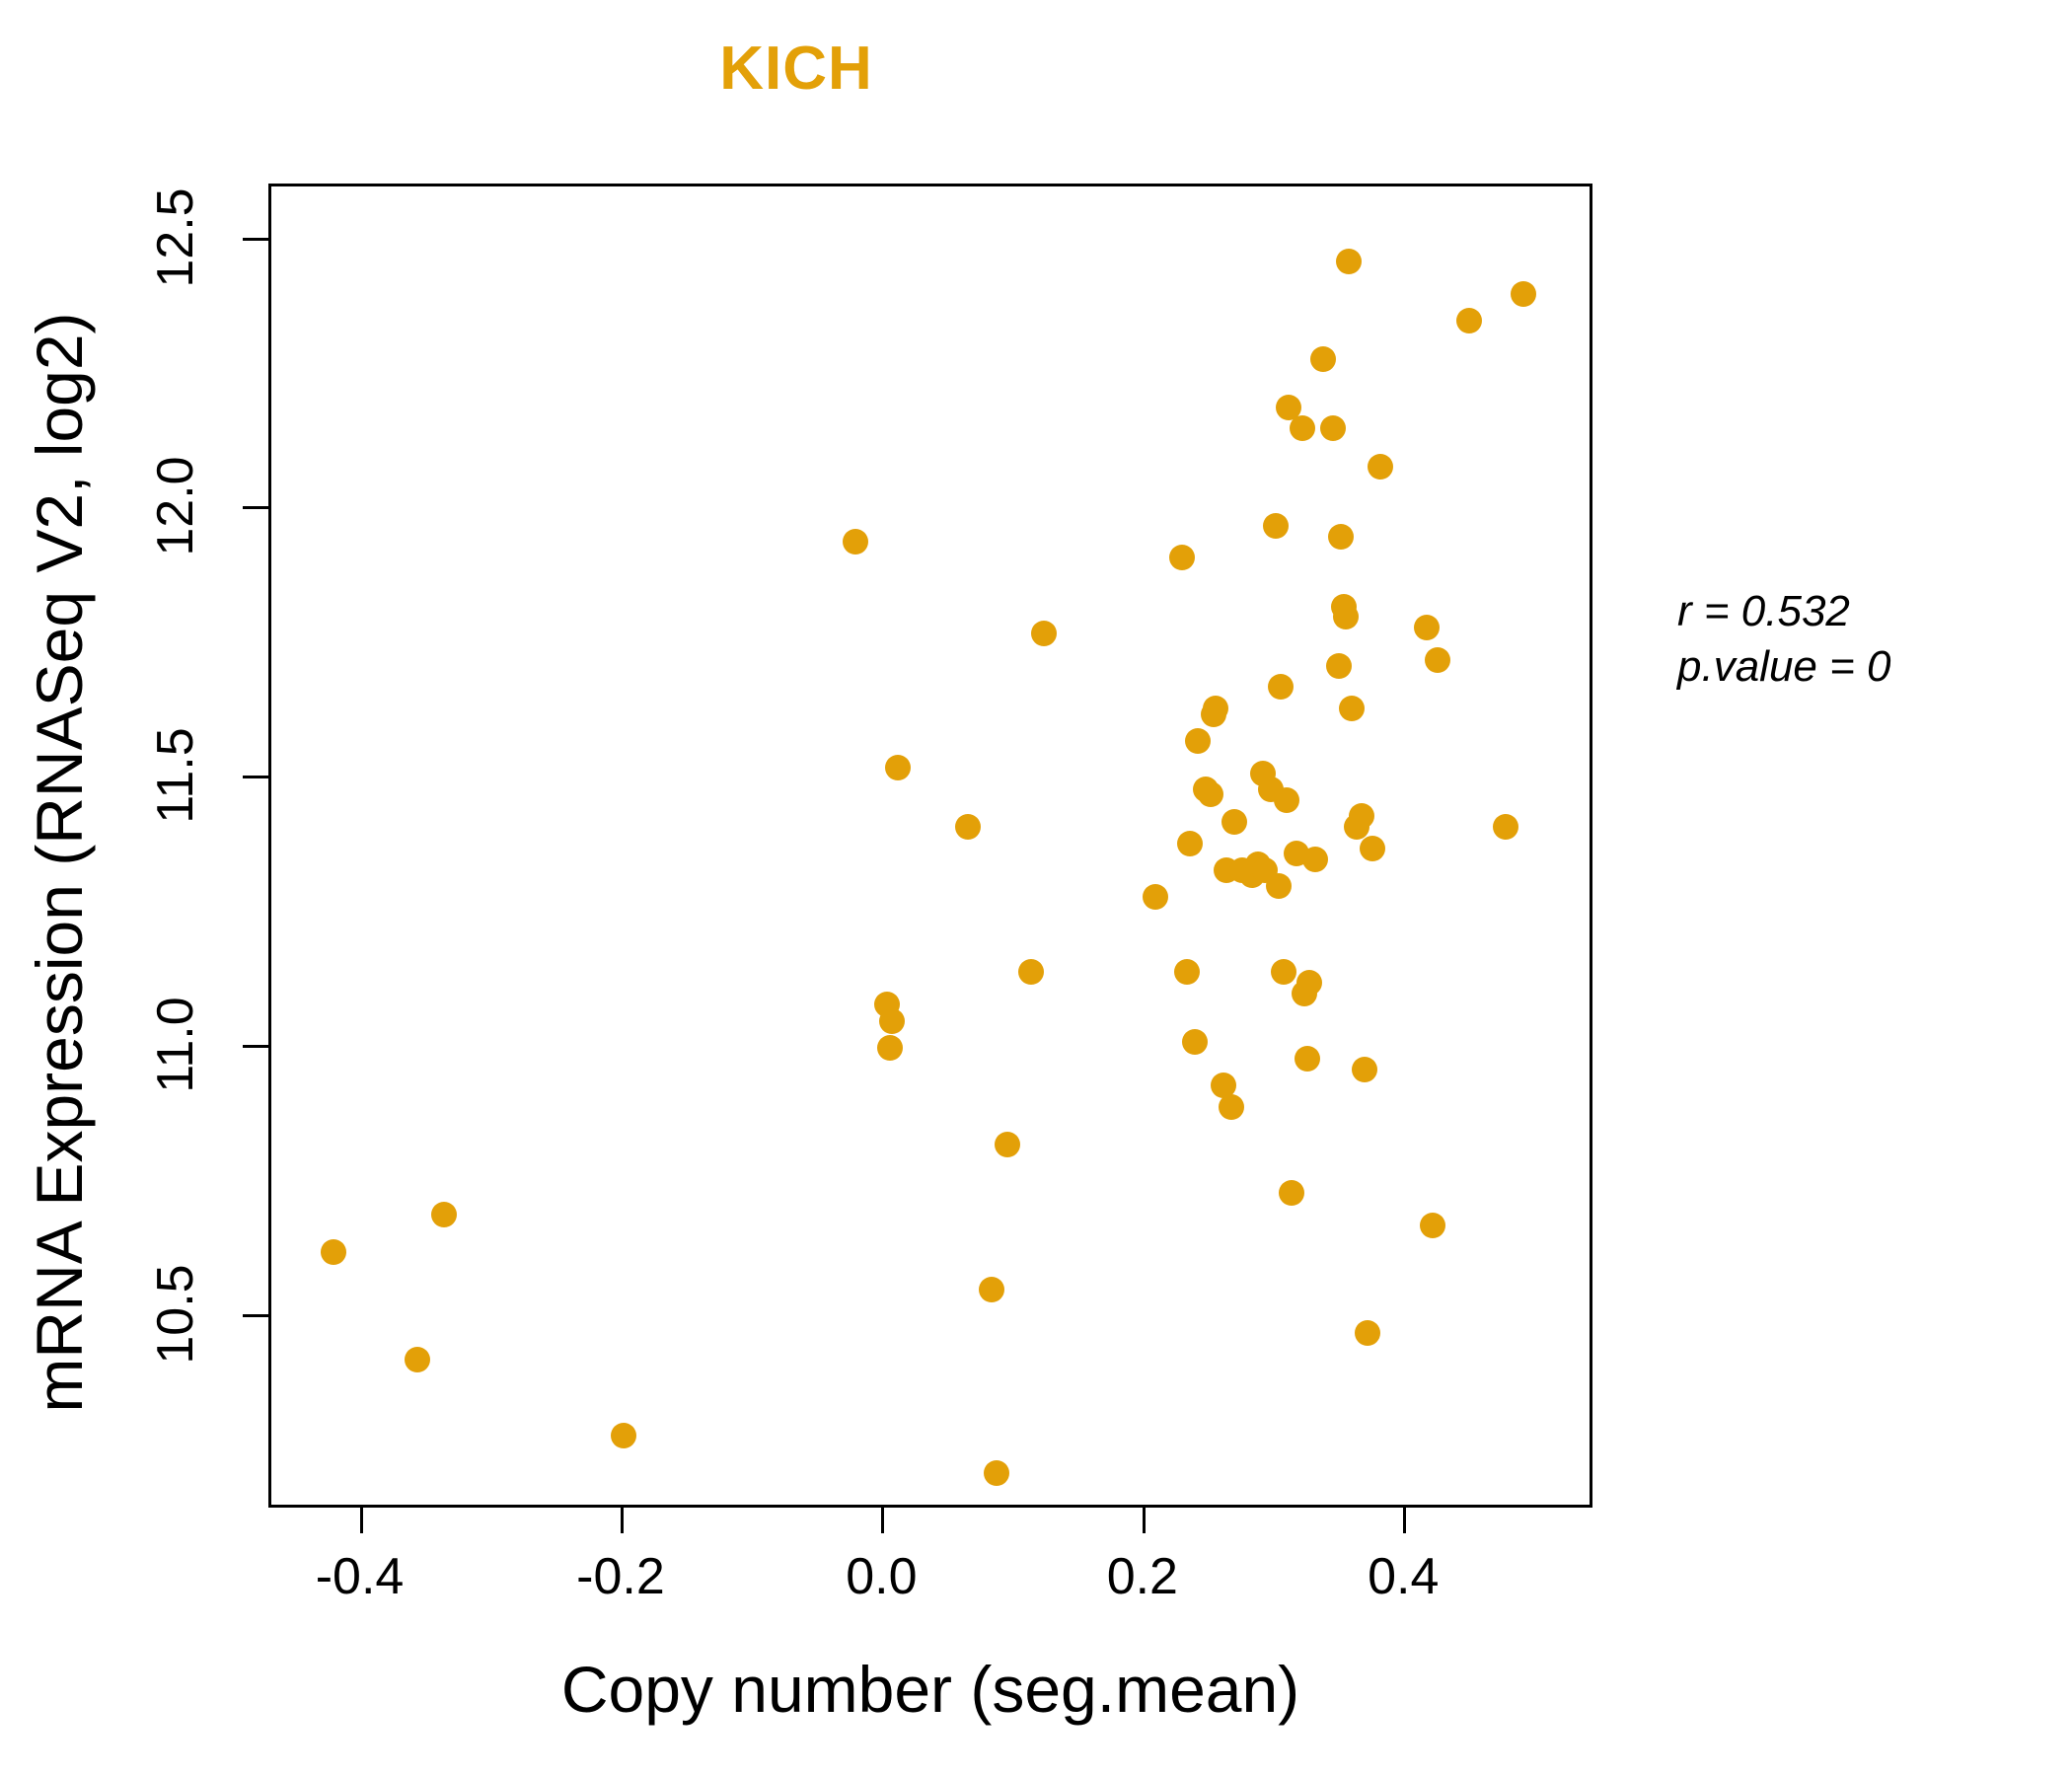 The height and width of the screenshot is (1776, 2072). I want to click on pvalue-stat: p.value = 0, so click(1784, 667).